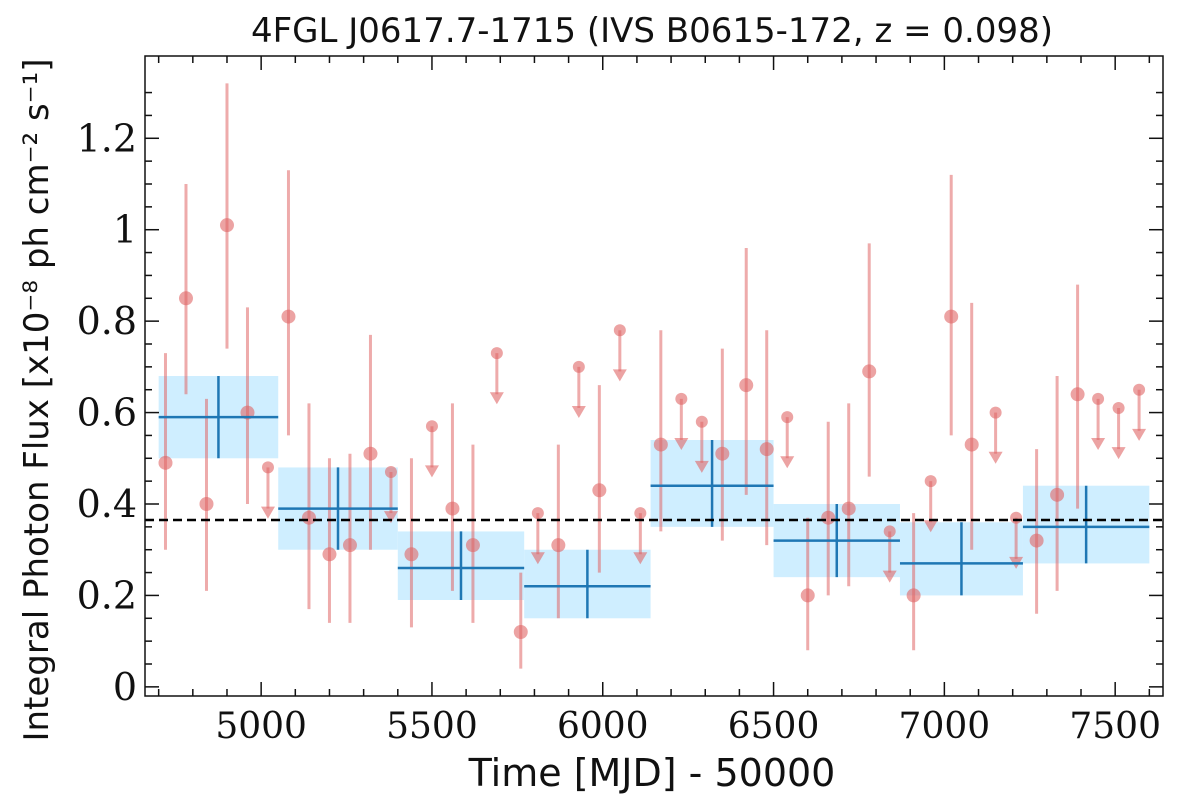  Describe the element at coordinates (945, 726) in the screenshot. I see `x-tick-label: 7000` at that location.